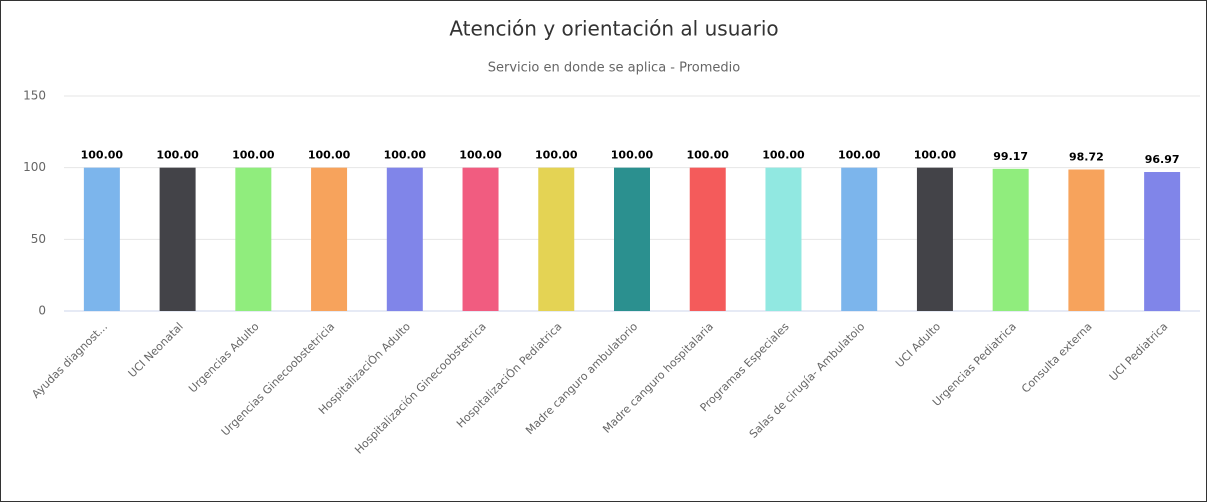 The image size is (1207, 502). I want to click on chart-subtitle: Servicio en donde se aplica - Promedio, so click(614, 68).